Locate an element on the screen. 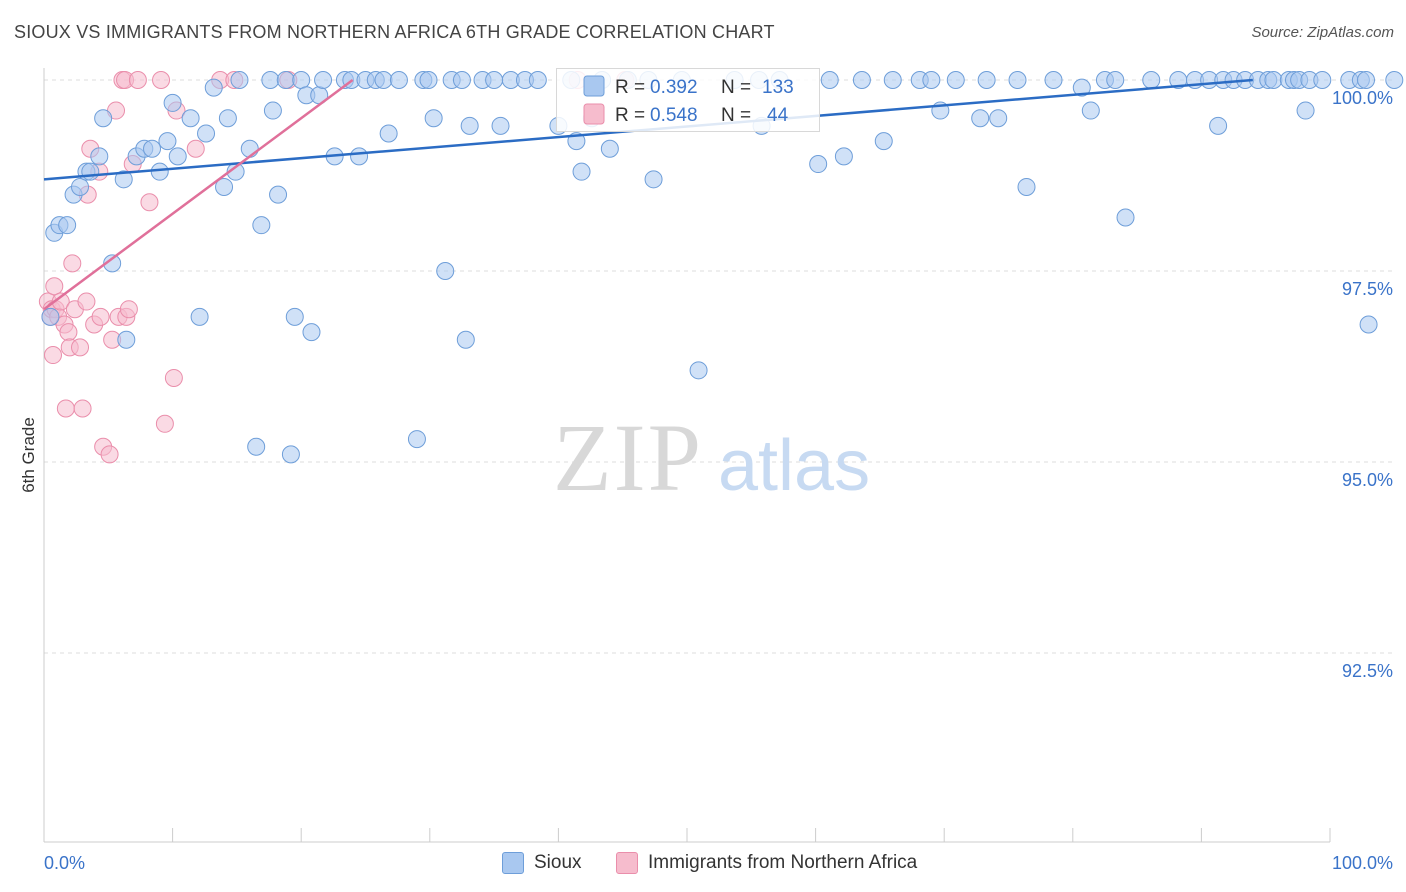 The image size is (1406, 892). y-tick-label: 95.0% is located at coordinates (1367, 480).